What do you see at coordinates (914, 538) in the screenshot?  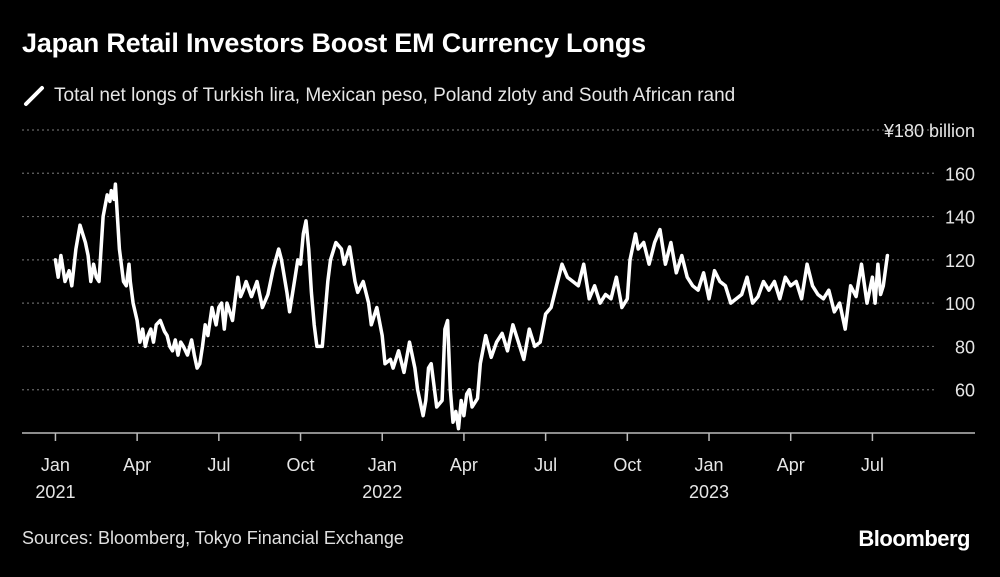 I see `bloomberg-logo: Bloomberg` at bounding box center [914, 538].